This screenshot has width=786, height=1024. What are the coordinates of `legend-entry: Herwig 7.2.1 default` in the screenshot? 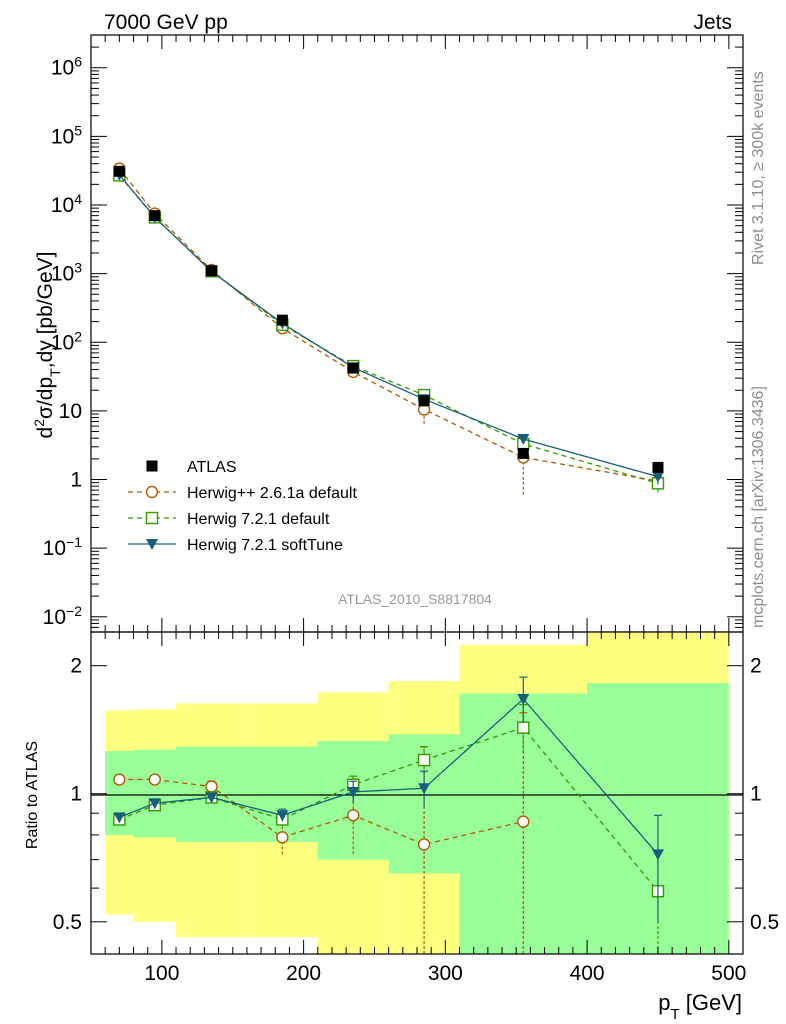 It's located at (229, 519).